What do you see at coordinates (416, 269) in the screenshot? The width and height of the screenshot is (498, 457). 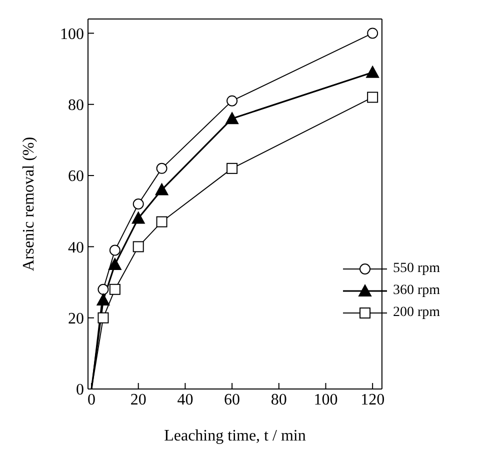 I see `legend-label: 550 rpm` at bounding box center [416, 269].